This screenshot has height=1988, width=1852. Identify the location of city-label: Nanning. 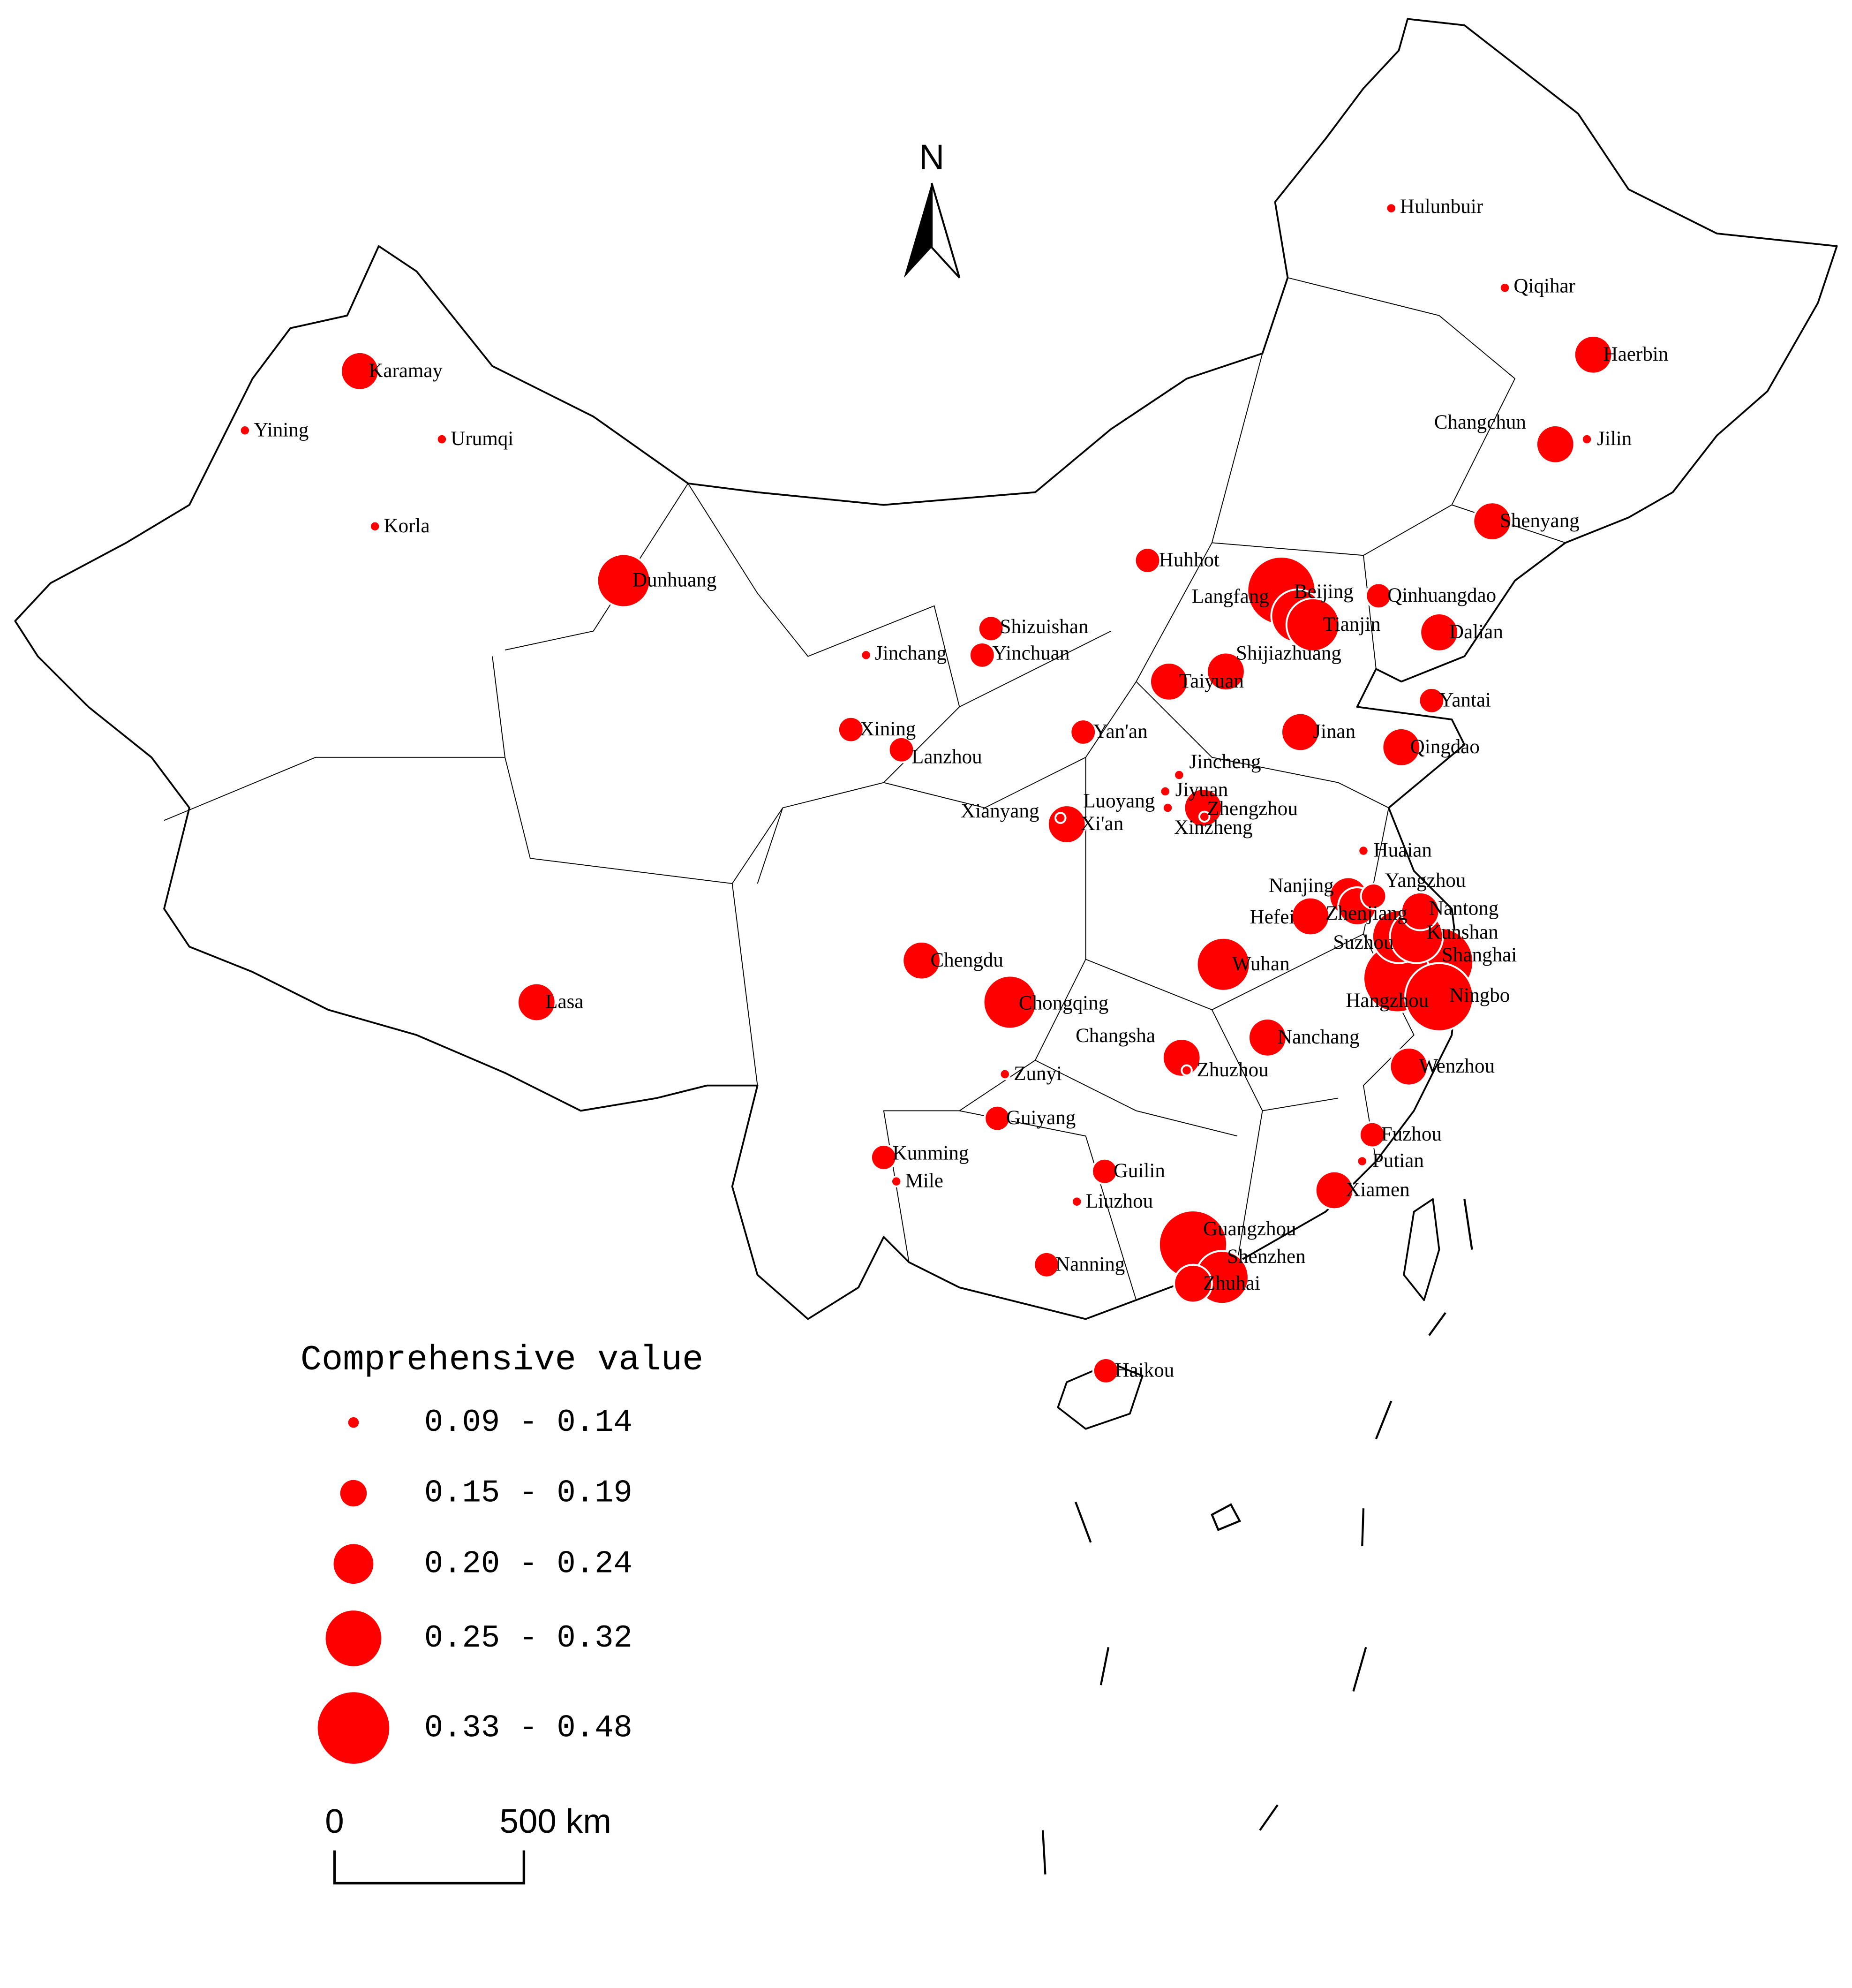
(1090, 1264).